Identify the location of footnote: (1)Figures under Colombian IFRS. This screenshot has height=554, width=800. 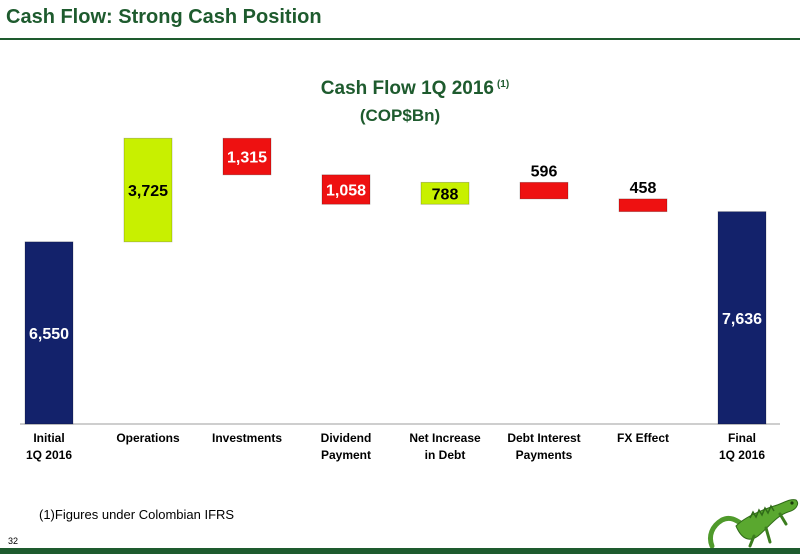
(137, 514).